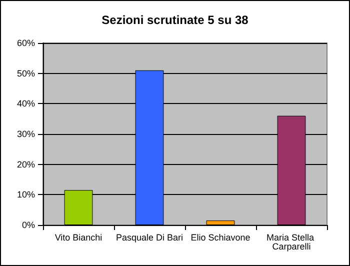  Describe the element at coordinates (25, 43) in the screenshot. I see `y-tick-label: 60%` at that location.